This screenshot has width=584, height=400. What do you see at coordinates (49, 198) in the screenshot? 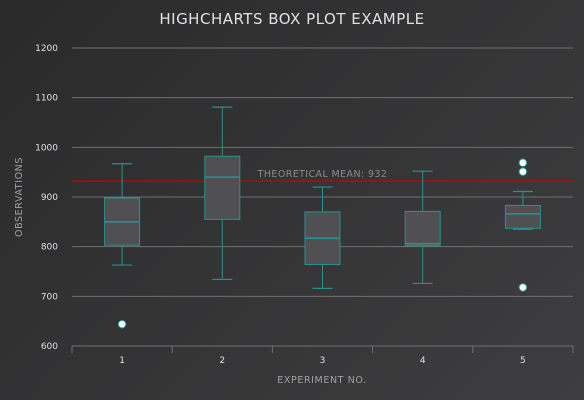
I see `y-tick-label: 900` at bounding box center [49, 198].